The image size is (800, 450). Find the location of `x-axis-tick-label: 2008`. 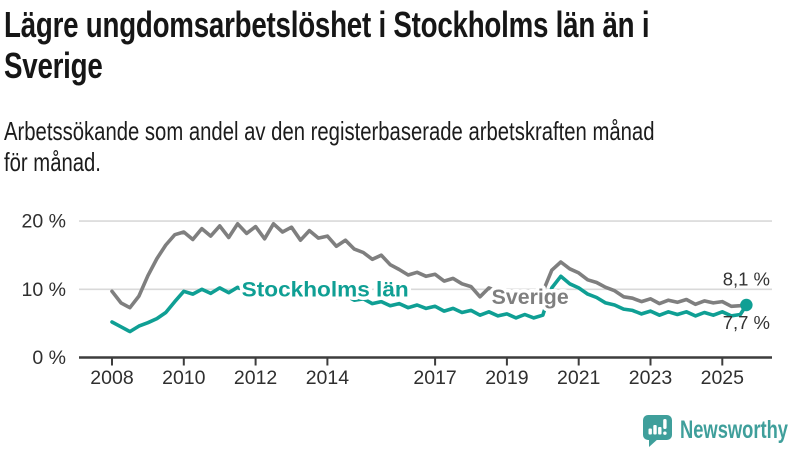

x-axis-tick-label: 2008 is located at coordinates (111, 378).